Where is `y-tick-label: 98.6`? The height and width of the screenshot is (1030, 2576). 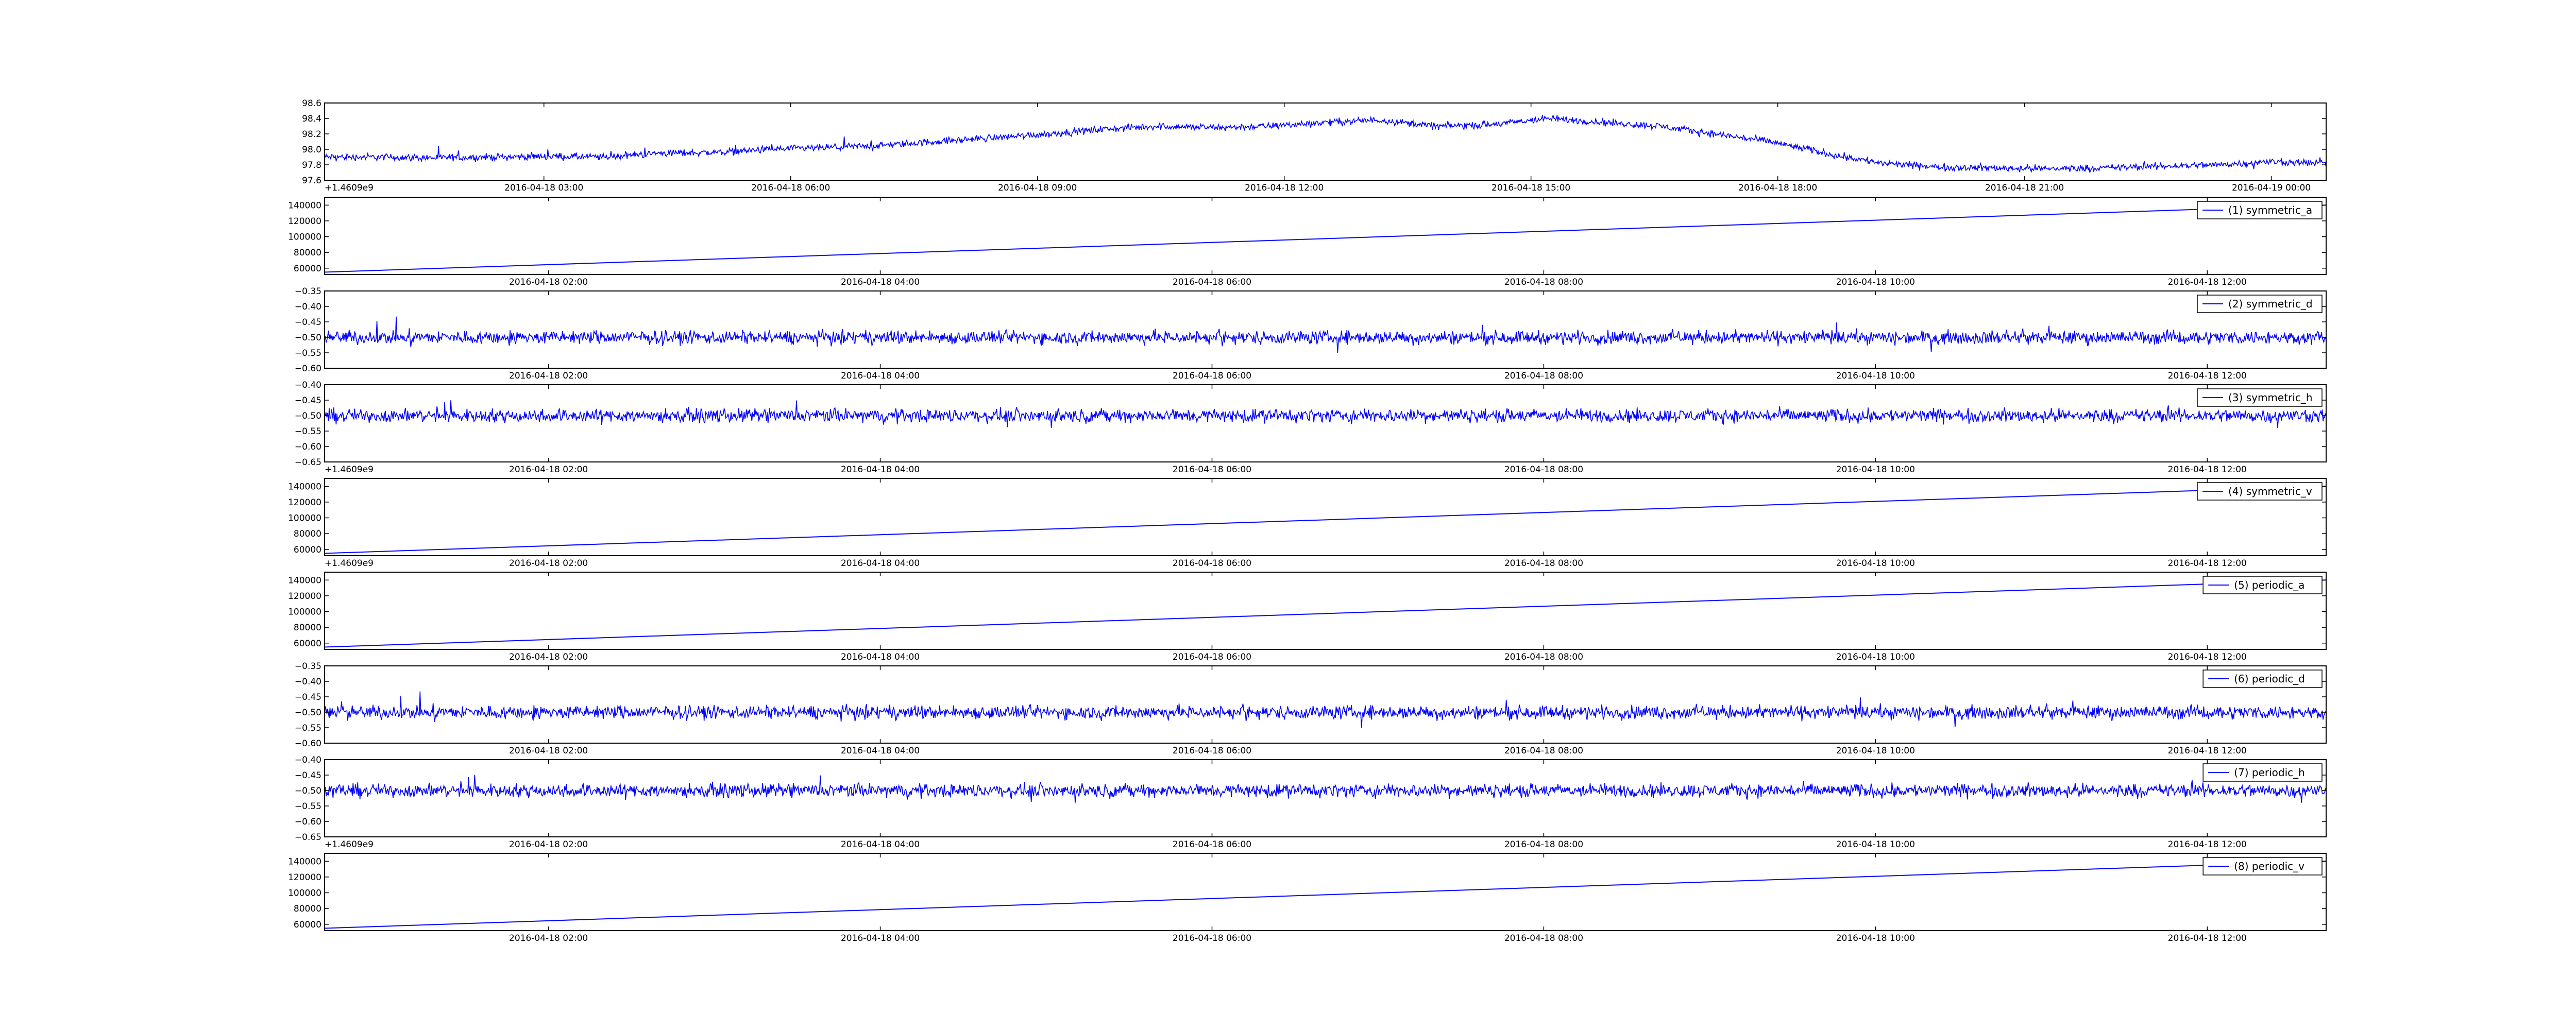 y-tick-label: 98.6 is located at coordinates (311, 103).